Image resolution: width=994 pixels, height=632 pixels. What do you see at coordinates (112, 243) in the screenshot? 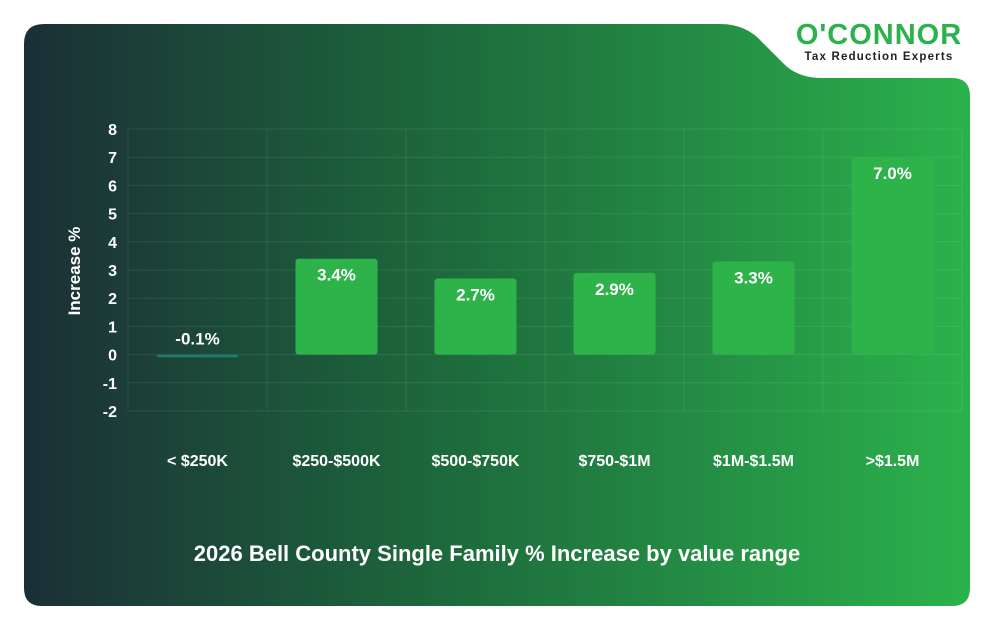
I see `y-tick-label: 4` at bounding box center [112, 243].